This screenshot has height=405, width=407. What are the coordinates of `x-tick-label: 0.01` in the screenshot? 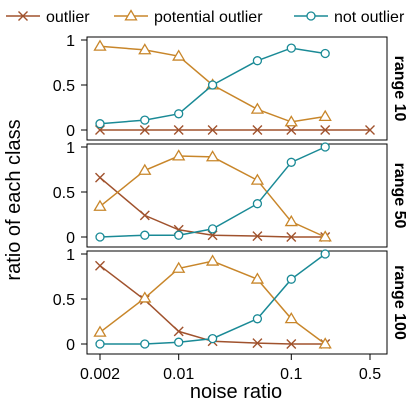 It's located at (178, 374).